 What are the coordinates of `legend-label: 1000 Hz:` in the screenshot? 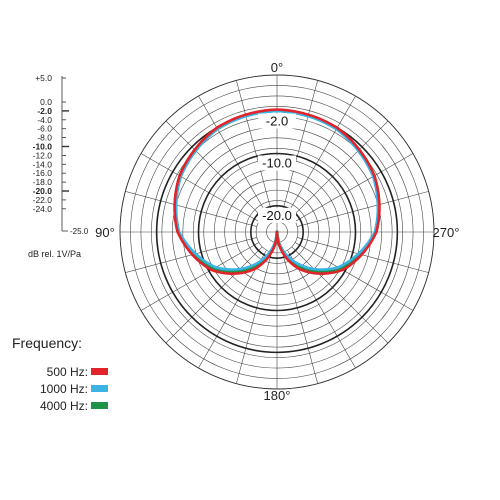 It's located at (63, 388).